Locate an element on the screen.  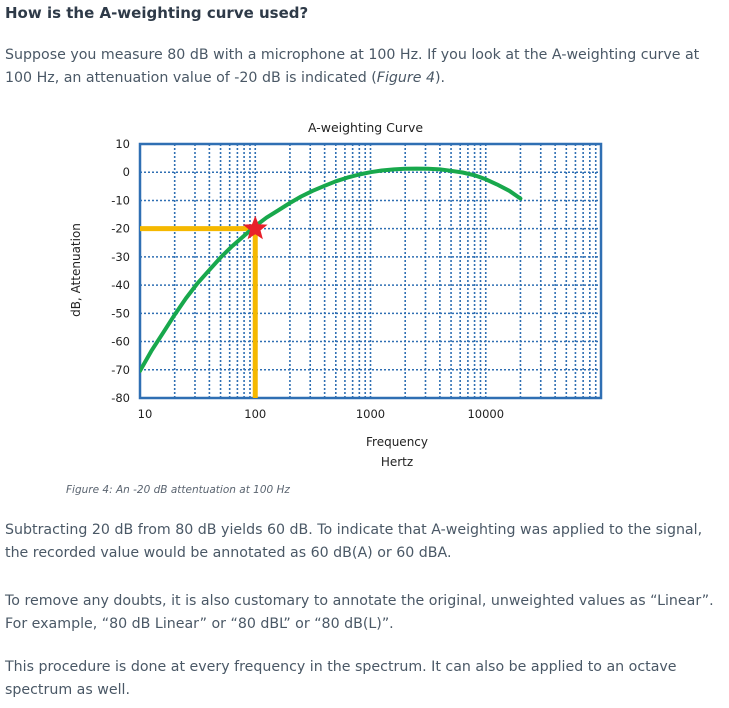
chart-title: A-weighting Curve is located at coordinates (365, 127).